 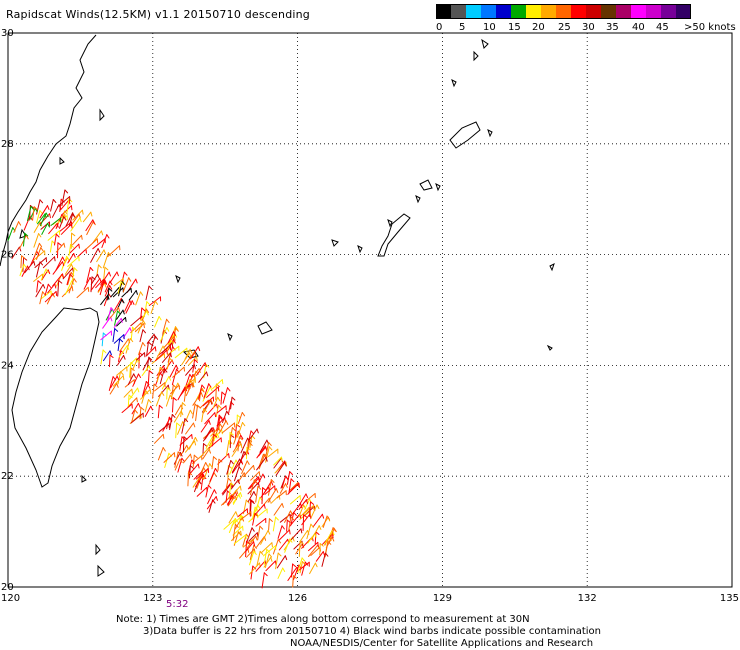 I want to click on colorbar-label: 25, so click(x=564, y=27).